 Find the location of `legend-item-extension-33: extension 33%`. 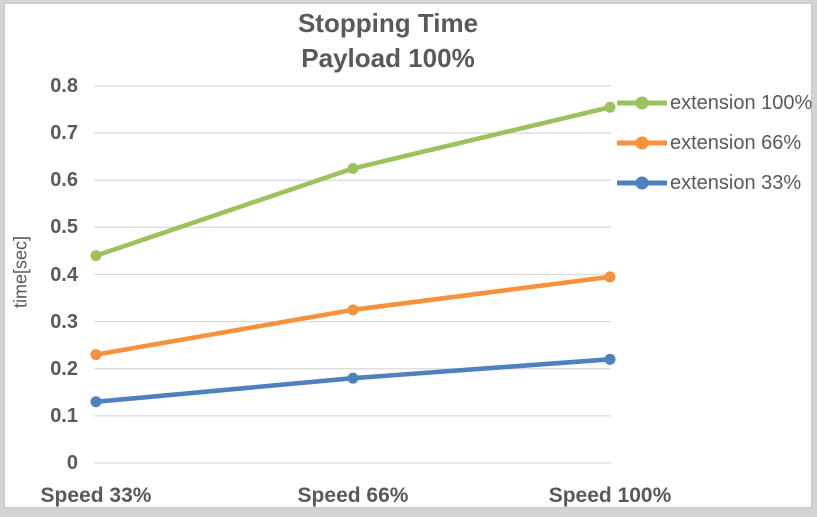

legend-item-extension-33: extension 33% is located at coordinates (709, 183).